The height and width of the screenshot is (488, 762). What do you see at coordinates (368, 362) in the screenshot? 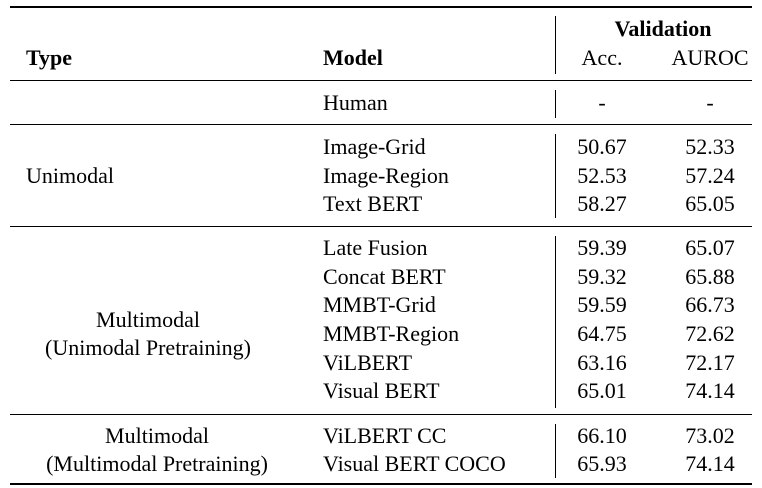
I see `model-cell: ViLBERT` at bounding box center [368, 362].